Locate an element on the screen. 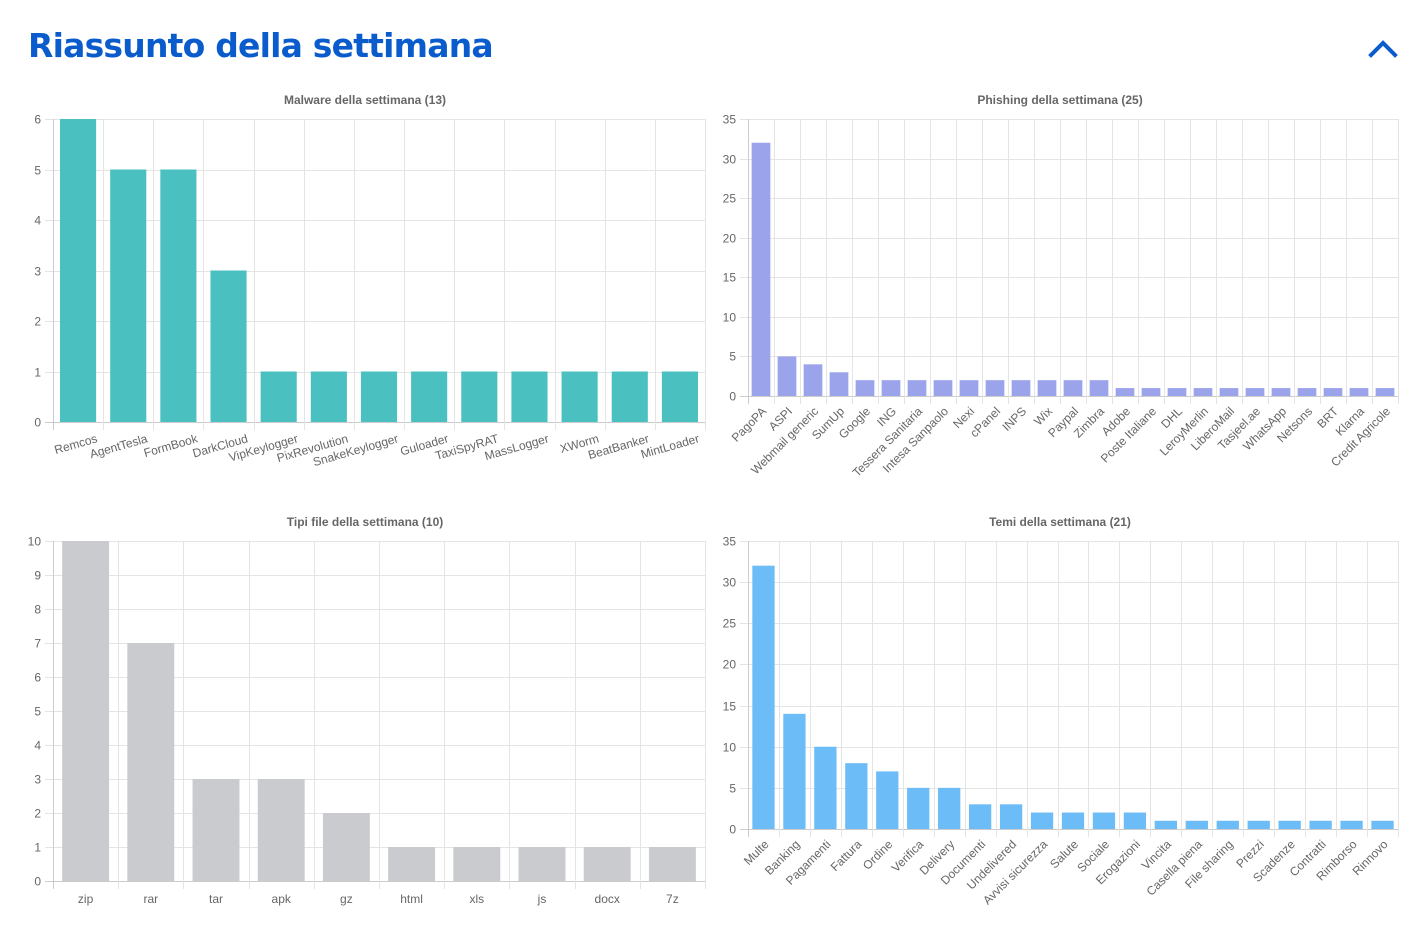 The width and height of the screenshot is (1423, 938). bar-dhl is located at coordinates (1177, 392).